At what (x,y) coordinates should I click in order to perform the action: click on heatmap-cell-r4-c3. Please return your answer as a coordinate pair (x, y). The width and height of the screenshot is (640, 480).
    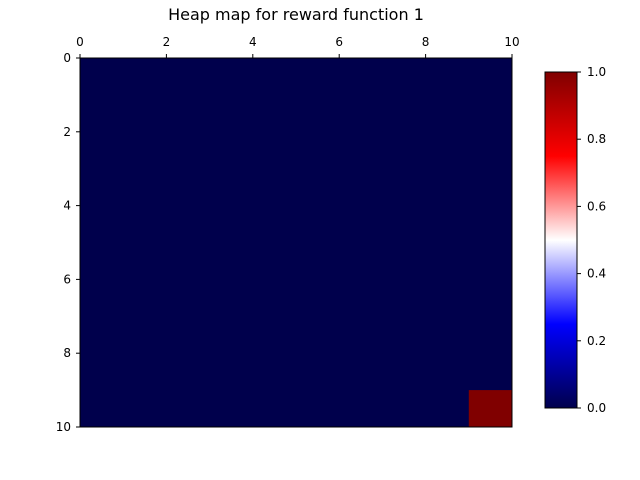
    Looking at the image, I should click on (231, 224).